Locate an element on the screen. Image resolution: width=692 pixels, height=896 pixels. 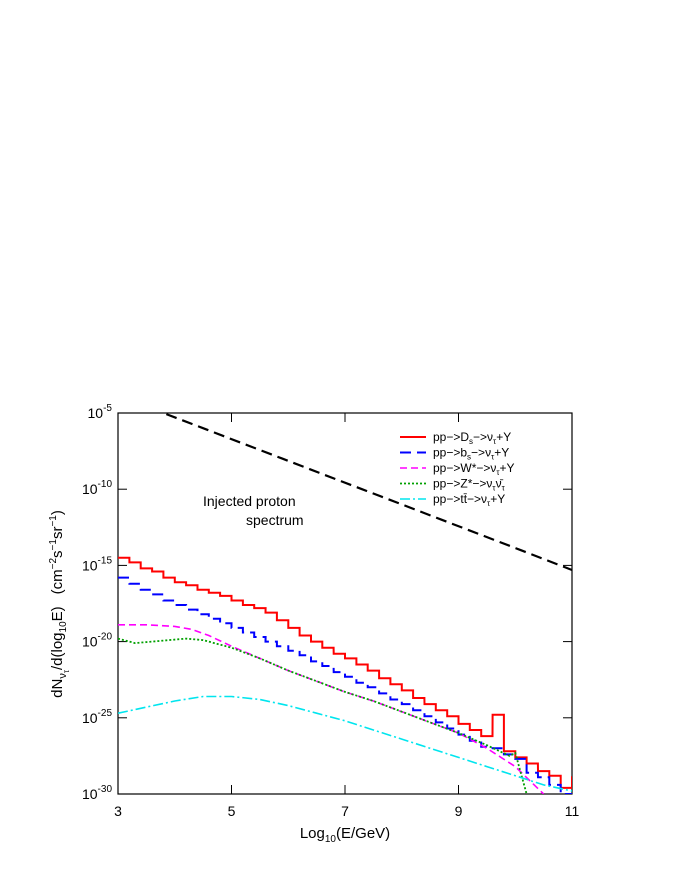
annotation-line-2: spectrum is located at coordinates (275, 520).